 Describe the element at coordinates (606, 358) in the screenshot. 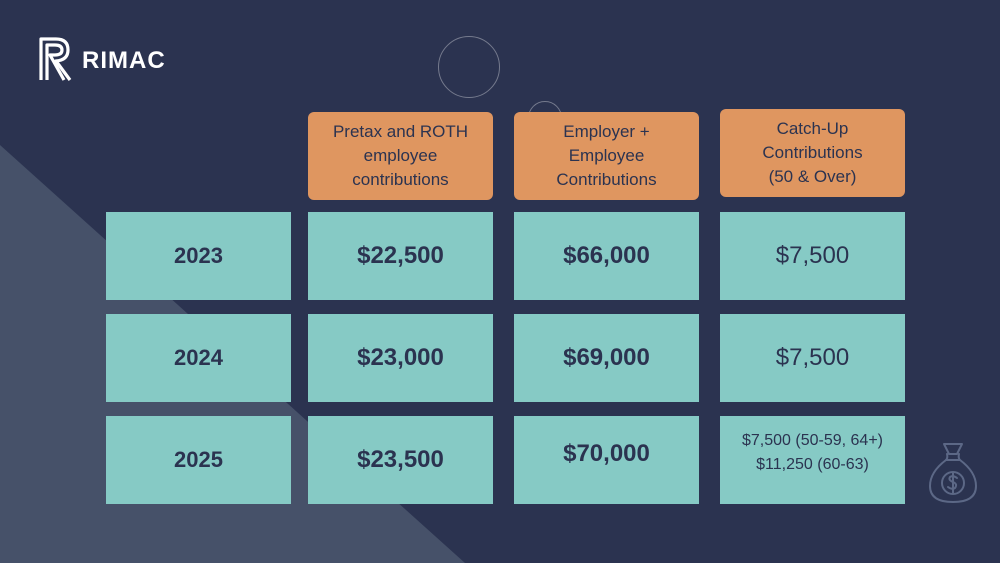

I see `total-contribution-2024: $69,000` at that location.